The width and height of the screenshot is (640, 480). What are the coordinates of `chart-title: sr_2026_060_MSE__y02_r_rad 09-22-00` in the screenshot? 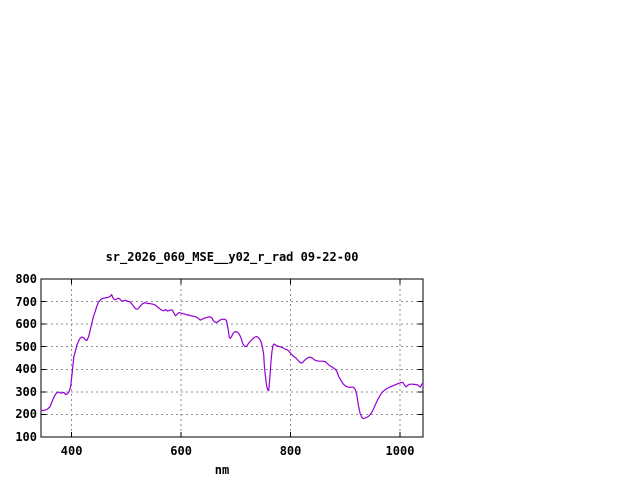 It's located at (232, 257).